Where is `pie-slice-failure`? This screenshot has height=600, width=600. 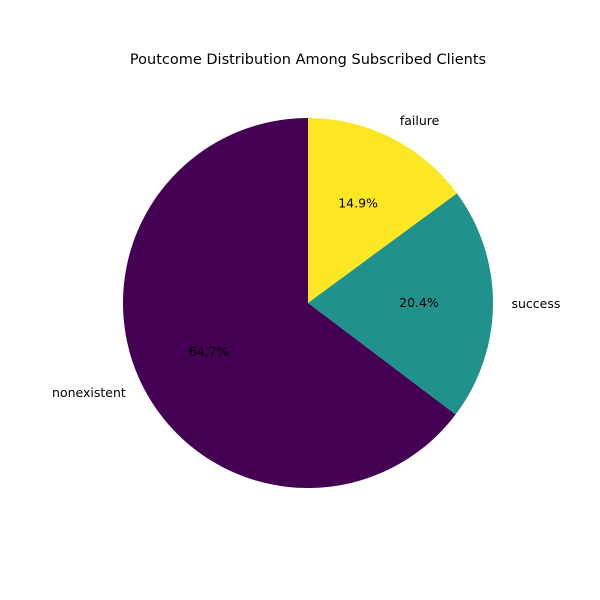 pie-slice-failure is located at coordinates (382, 210).